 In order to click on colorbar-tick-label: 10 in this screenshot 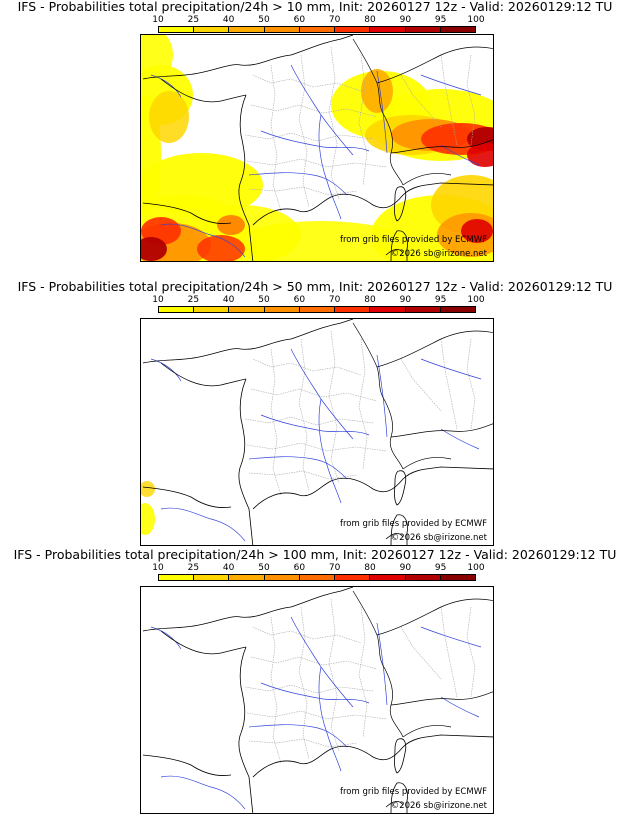, I will do `click(158, 568)`.